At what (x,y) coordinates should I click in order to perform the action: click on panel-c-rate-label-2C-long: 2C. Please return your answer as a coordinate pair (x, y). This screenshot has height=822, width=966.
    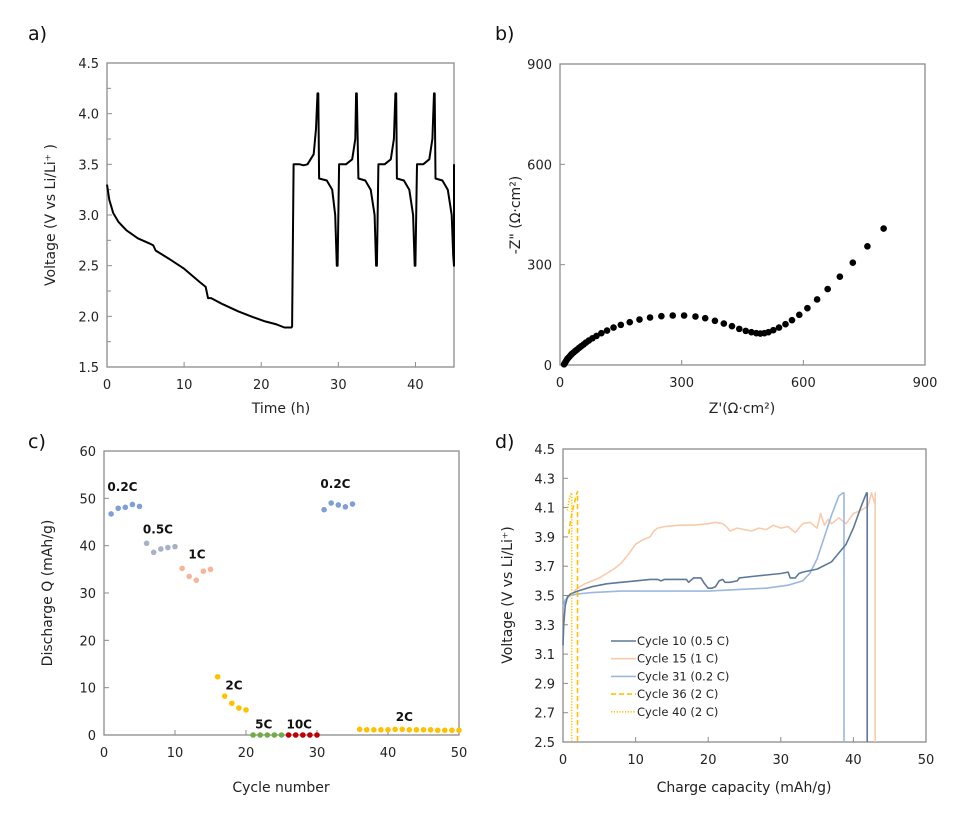
    Looking at the image, I should click on (404, 717).